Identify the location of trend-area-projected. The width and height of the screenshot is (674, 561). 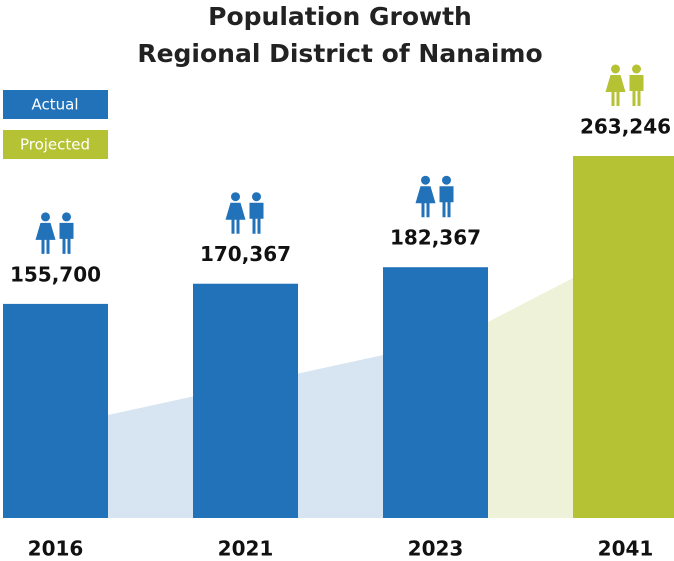
(530, 398).